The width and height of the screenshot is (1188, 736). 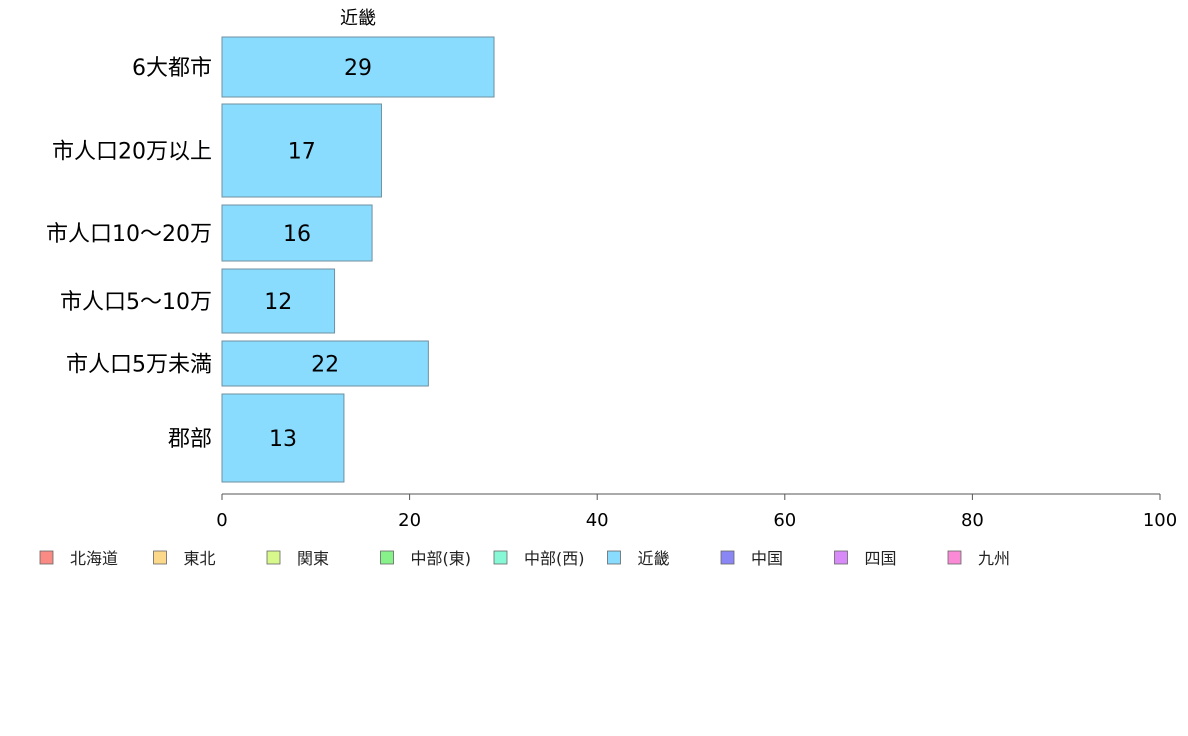 What do you see at coordinates (200, 558) in the screenshot?
I see `legend-label: 東北` at bounding box center [200, 558].